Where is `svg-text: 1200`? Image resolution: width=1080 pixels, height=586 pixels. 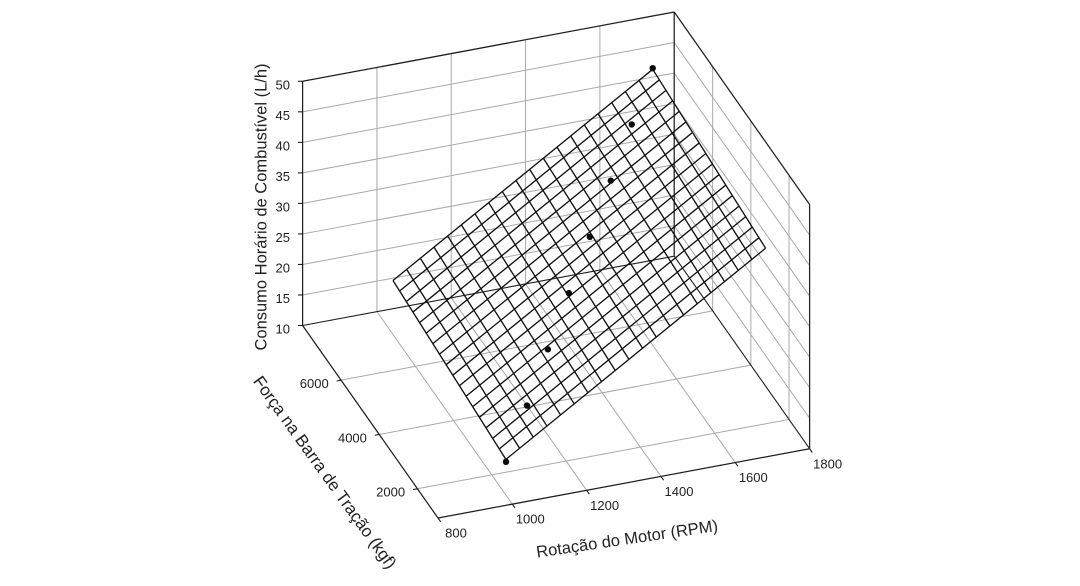
svg-text: 1200 is located at coordinates (604, 505).